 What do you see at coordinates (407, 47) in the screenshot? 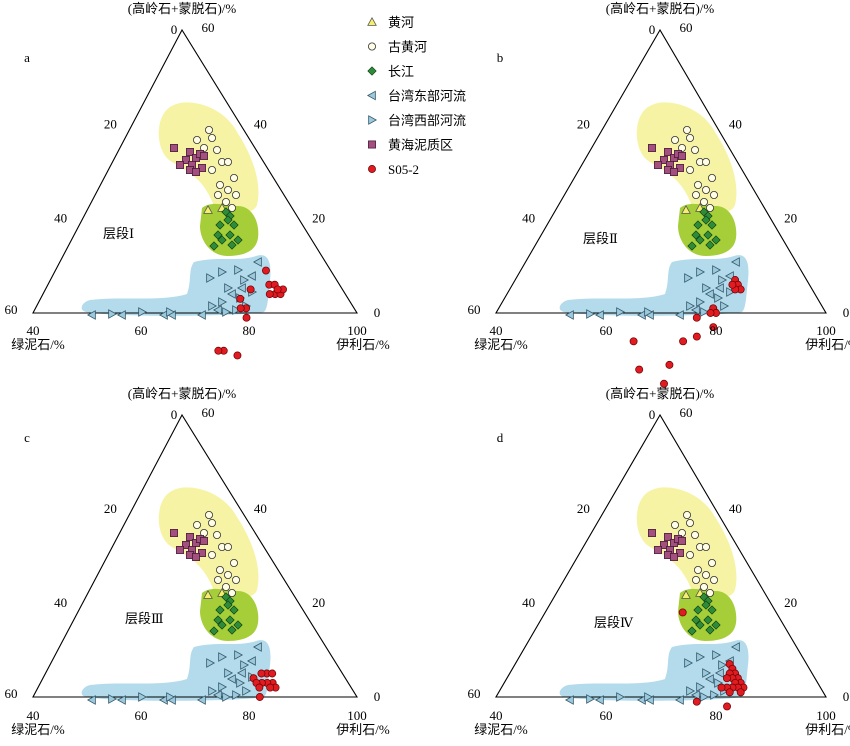
I see `legend-label: 古黄河` at bounding box center [407, 47].